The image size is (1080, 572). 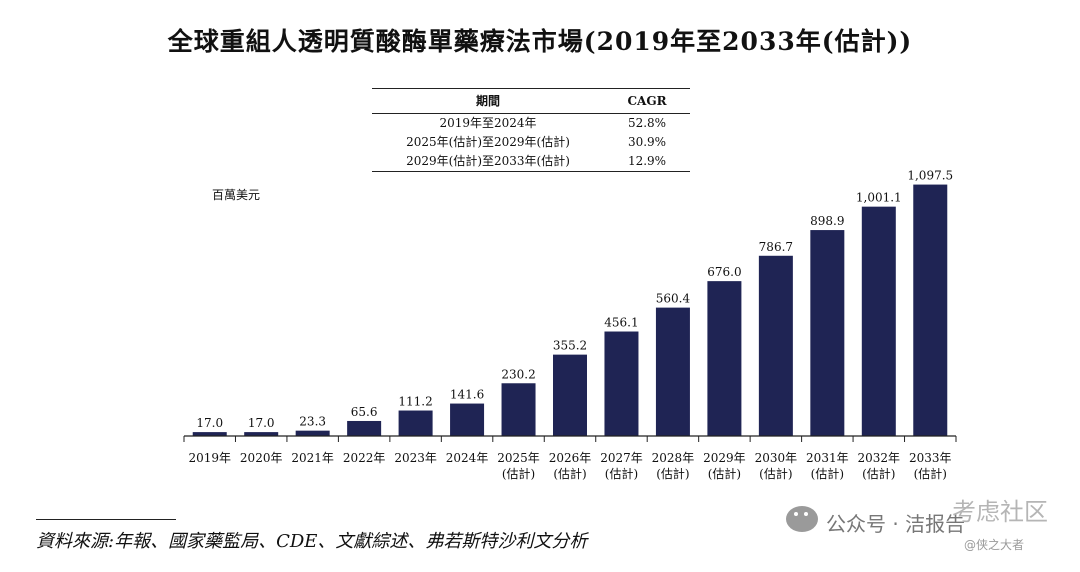 I want to click on x-tick-label: 2020年, so click(x=261, y=458).